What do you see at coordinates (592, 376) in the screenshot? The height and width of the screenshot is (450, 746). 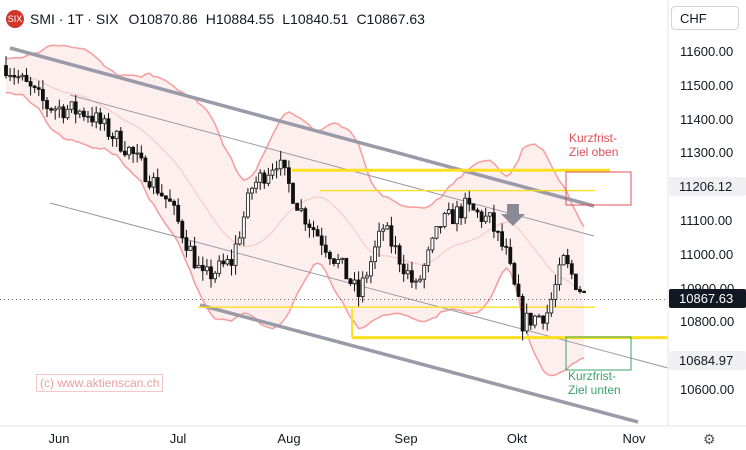 I see `lower-target-line1: Kurzfrist-` at bounding box center [592, 376].